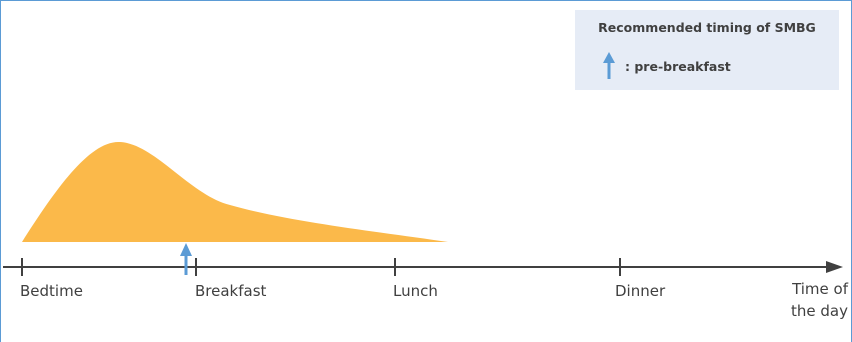 The width and height of the screenshot is (852, 342). What do you see at coordinates (231, 291) in the screenshot?
I see `tick-label-breakfast: Breakfast` at bounding box center [231, 291].